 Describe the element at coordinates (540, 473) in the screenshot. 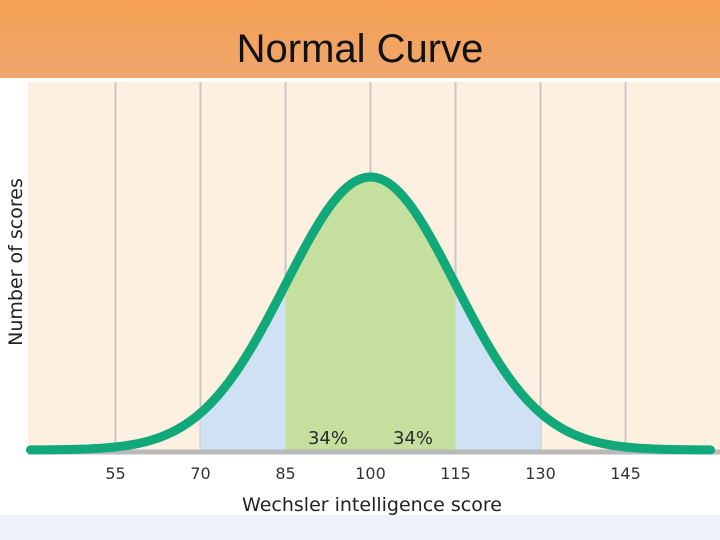

I see `x-tick-label-130: 130` at that location.